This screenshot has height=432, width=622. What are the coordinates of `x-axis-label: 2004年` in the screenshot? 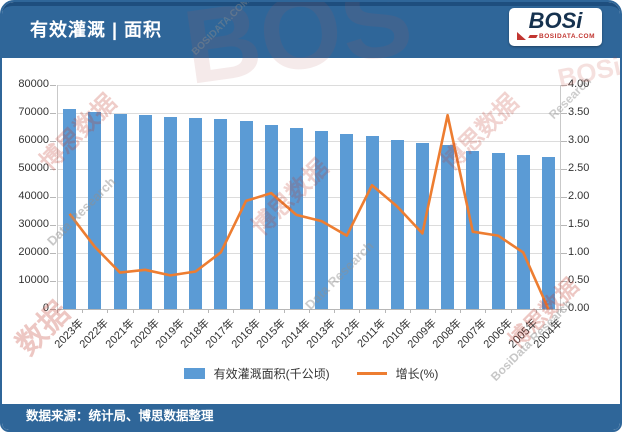 It's located at (548, 334).